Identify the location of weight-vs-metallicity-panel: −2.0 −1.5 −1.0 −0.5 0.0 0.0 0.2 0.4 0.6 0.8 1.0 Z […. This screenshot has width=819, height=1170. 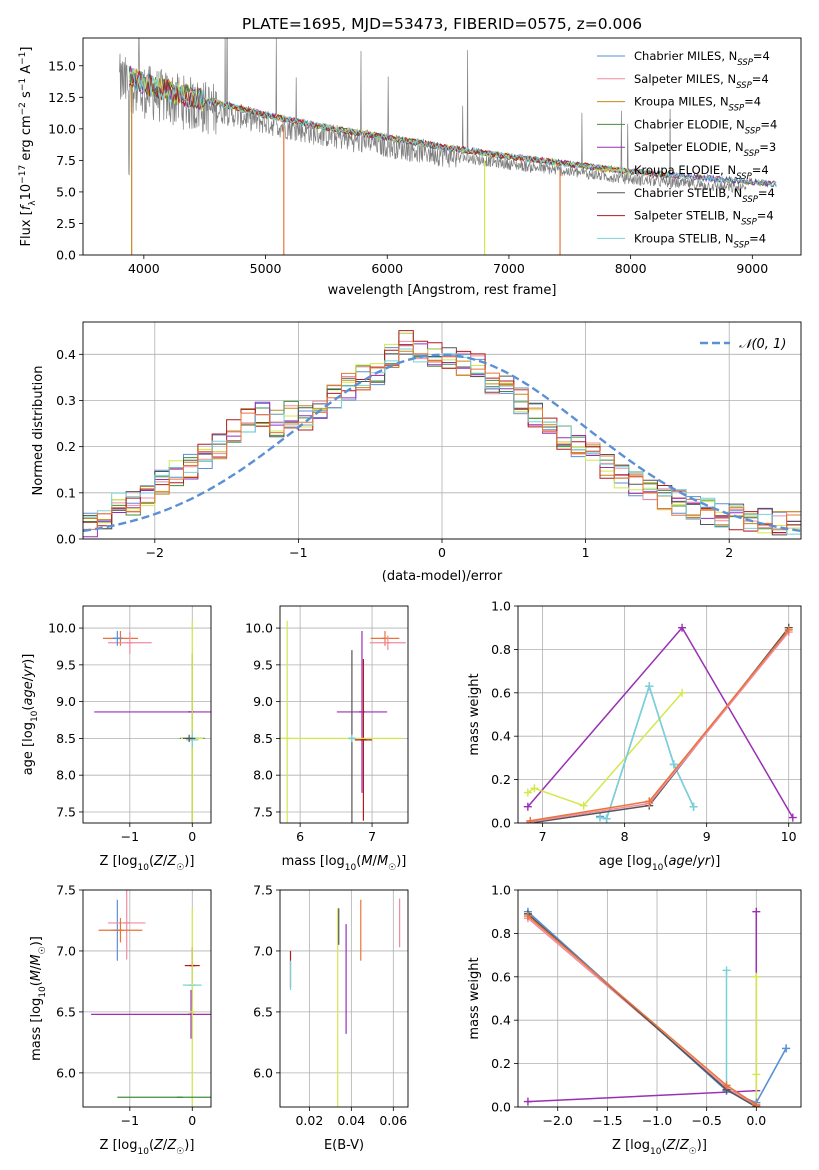
(634, 1020).